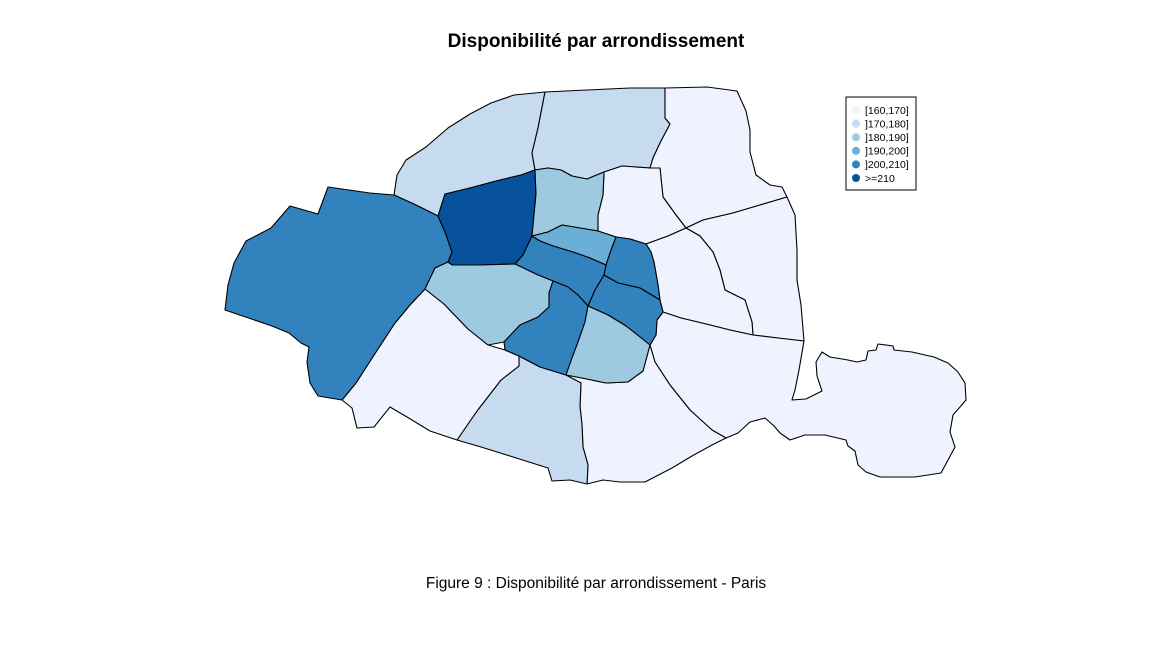  What do you see at coordinates (887, 124) in the screenshot?
I see `legend-label: ]170,180]` at bounding box center [887, 124].